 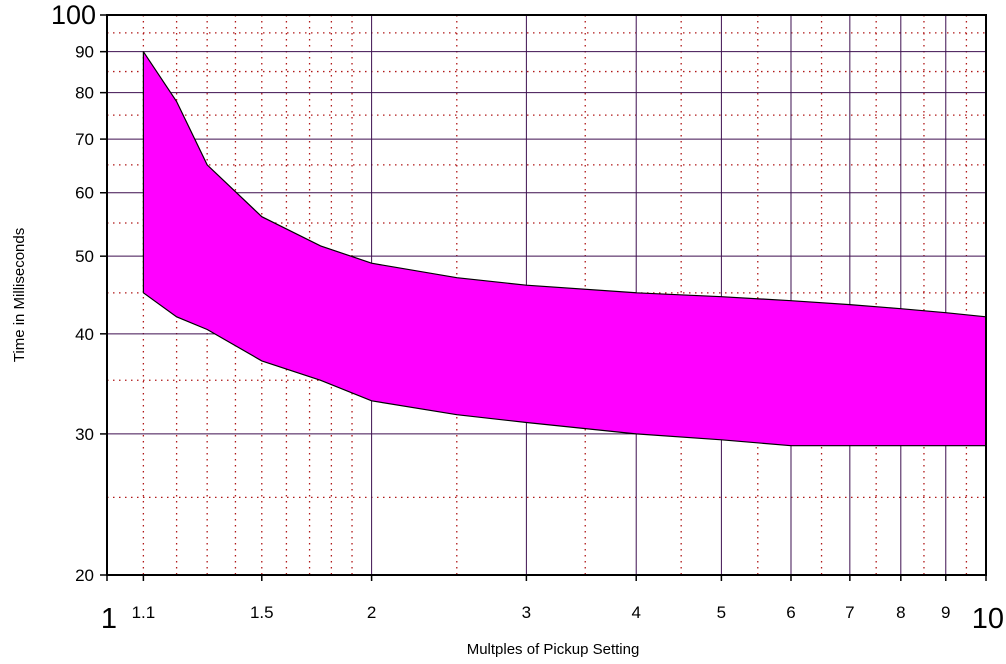 What do you see at coordinates (84, 434) in the screenshot?
I see `y-tick-label: 30` at bounding box center [84, 434].